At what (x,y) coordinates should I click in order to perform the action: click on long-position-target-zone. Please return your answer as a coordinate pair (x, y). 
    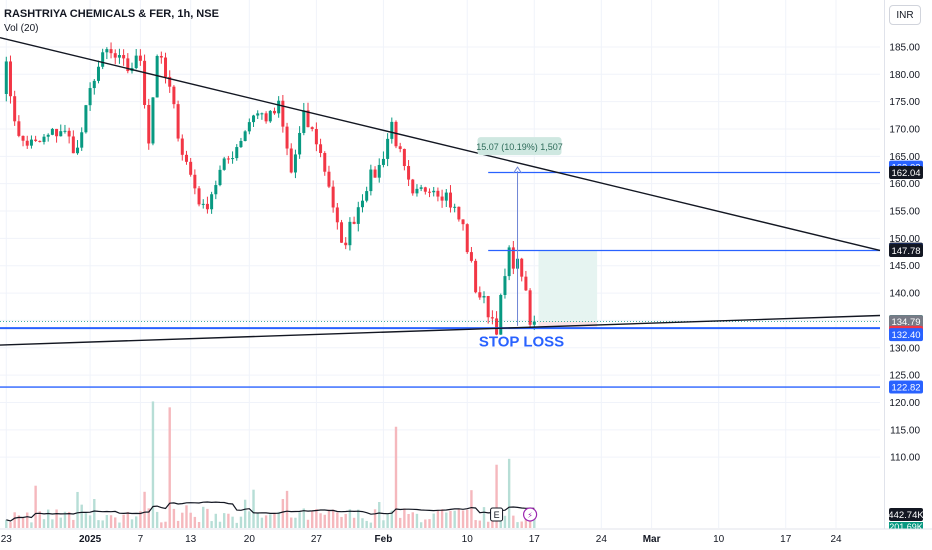
    Looking at the image, I should click on (568, 286).